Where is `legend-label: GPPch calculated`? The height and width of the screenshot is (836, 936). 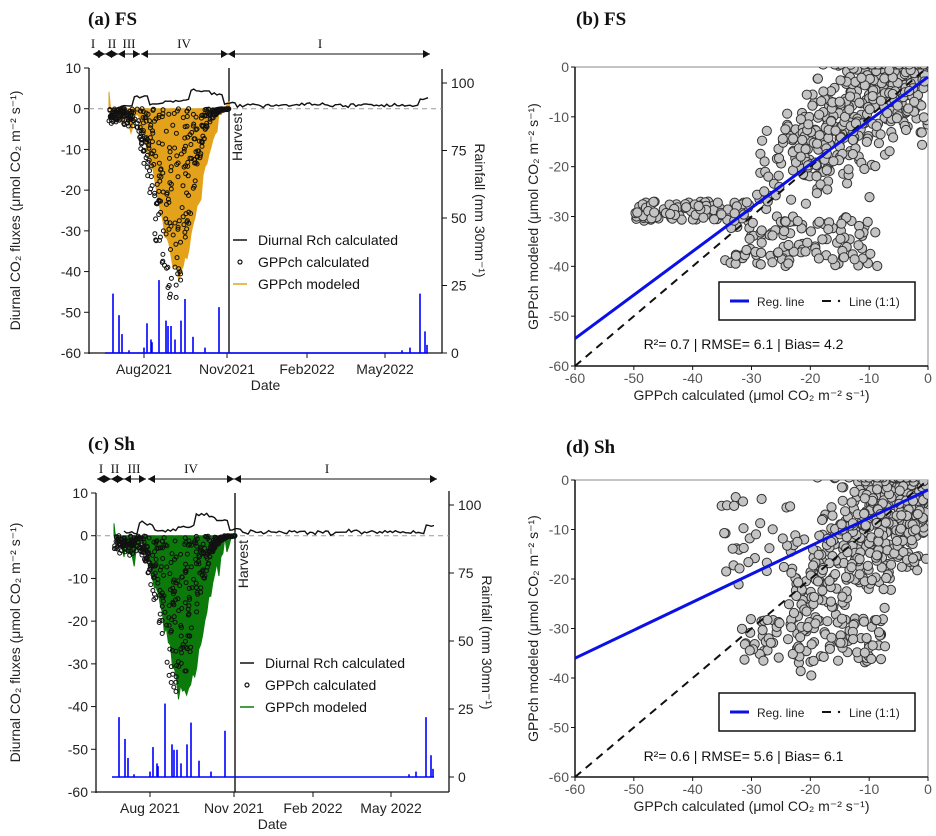
legend-label: GPPch calculated is located at coordinates (313, 262).